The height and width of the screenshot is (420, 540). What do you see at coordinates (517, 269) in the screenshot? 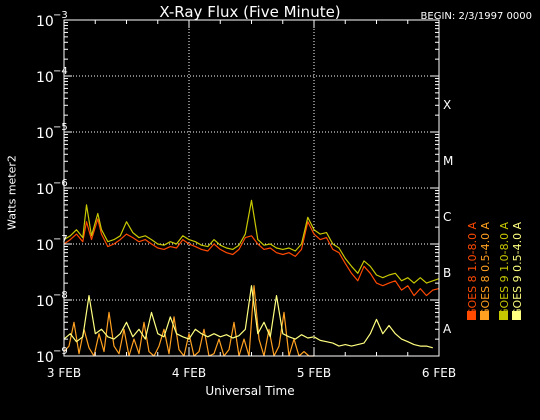
I see `legend-label: GOES 9 0.5-4.0 A` at bounding box center [517, 269].